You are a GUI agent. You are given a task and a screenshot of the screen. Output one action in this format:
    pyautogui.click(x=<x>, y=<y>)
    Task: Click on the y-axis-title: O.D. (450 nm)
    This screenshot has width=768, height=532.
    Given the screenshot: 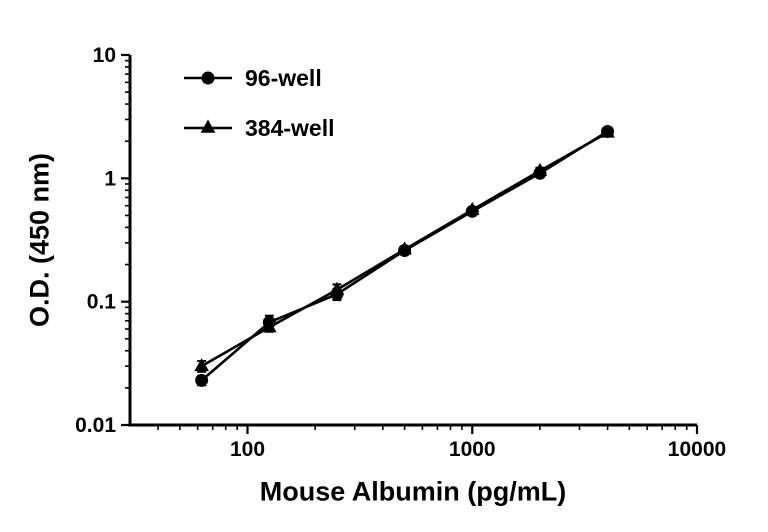 What is the action you would take?
    pyautogui.click(x=39, y=240)
    